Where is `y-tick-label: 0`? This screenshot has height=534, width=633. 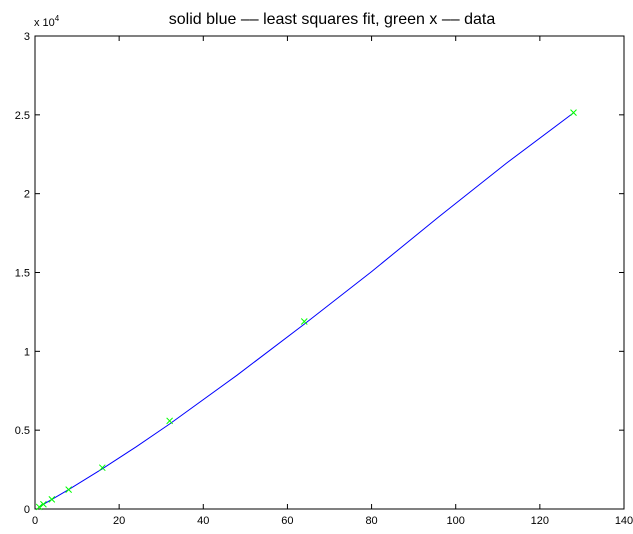
y-tick-label: 0 is located at coordinates (27, 510).